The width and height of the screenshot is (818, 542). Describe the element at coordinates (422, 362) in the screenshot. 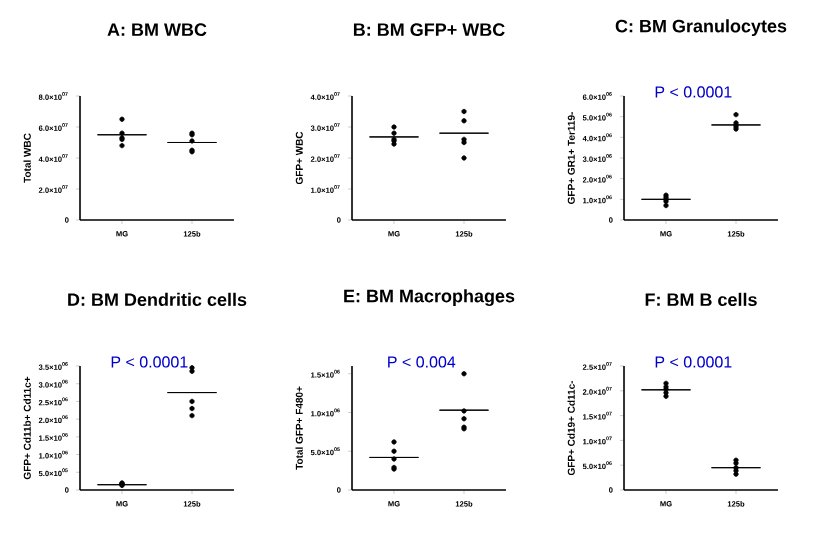

I see `annotation: P < 0.004` at that location.